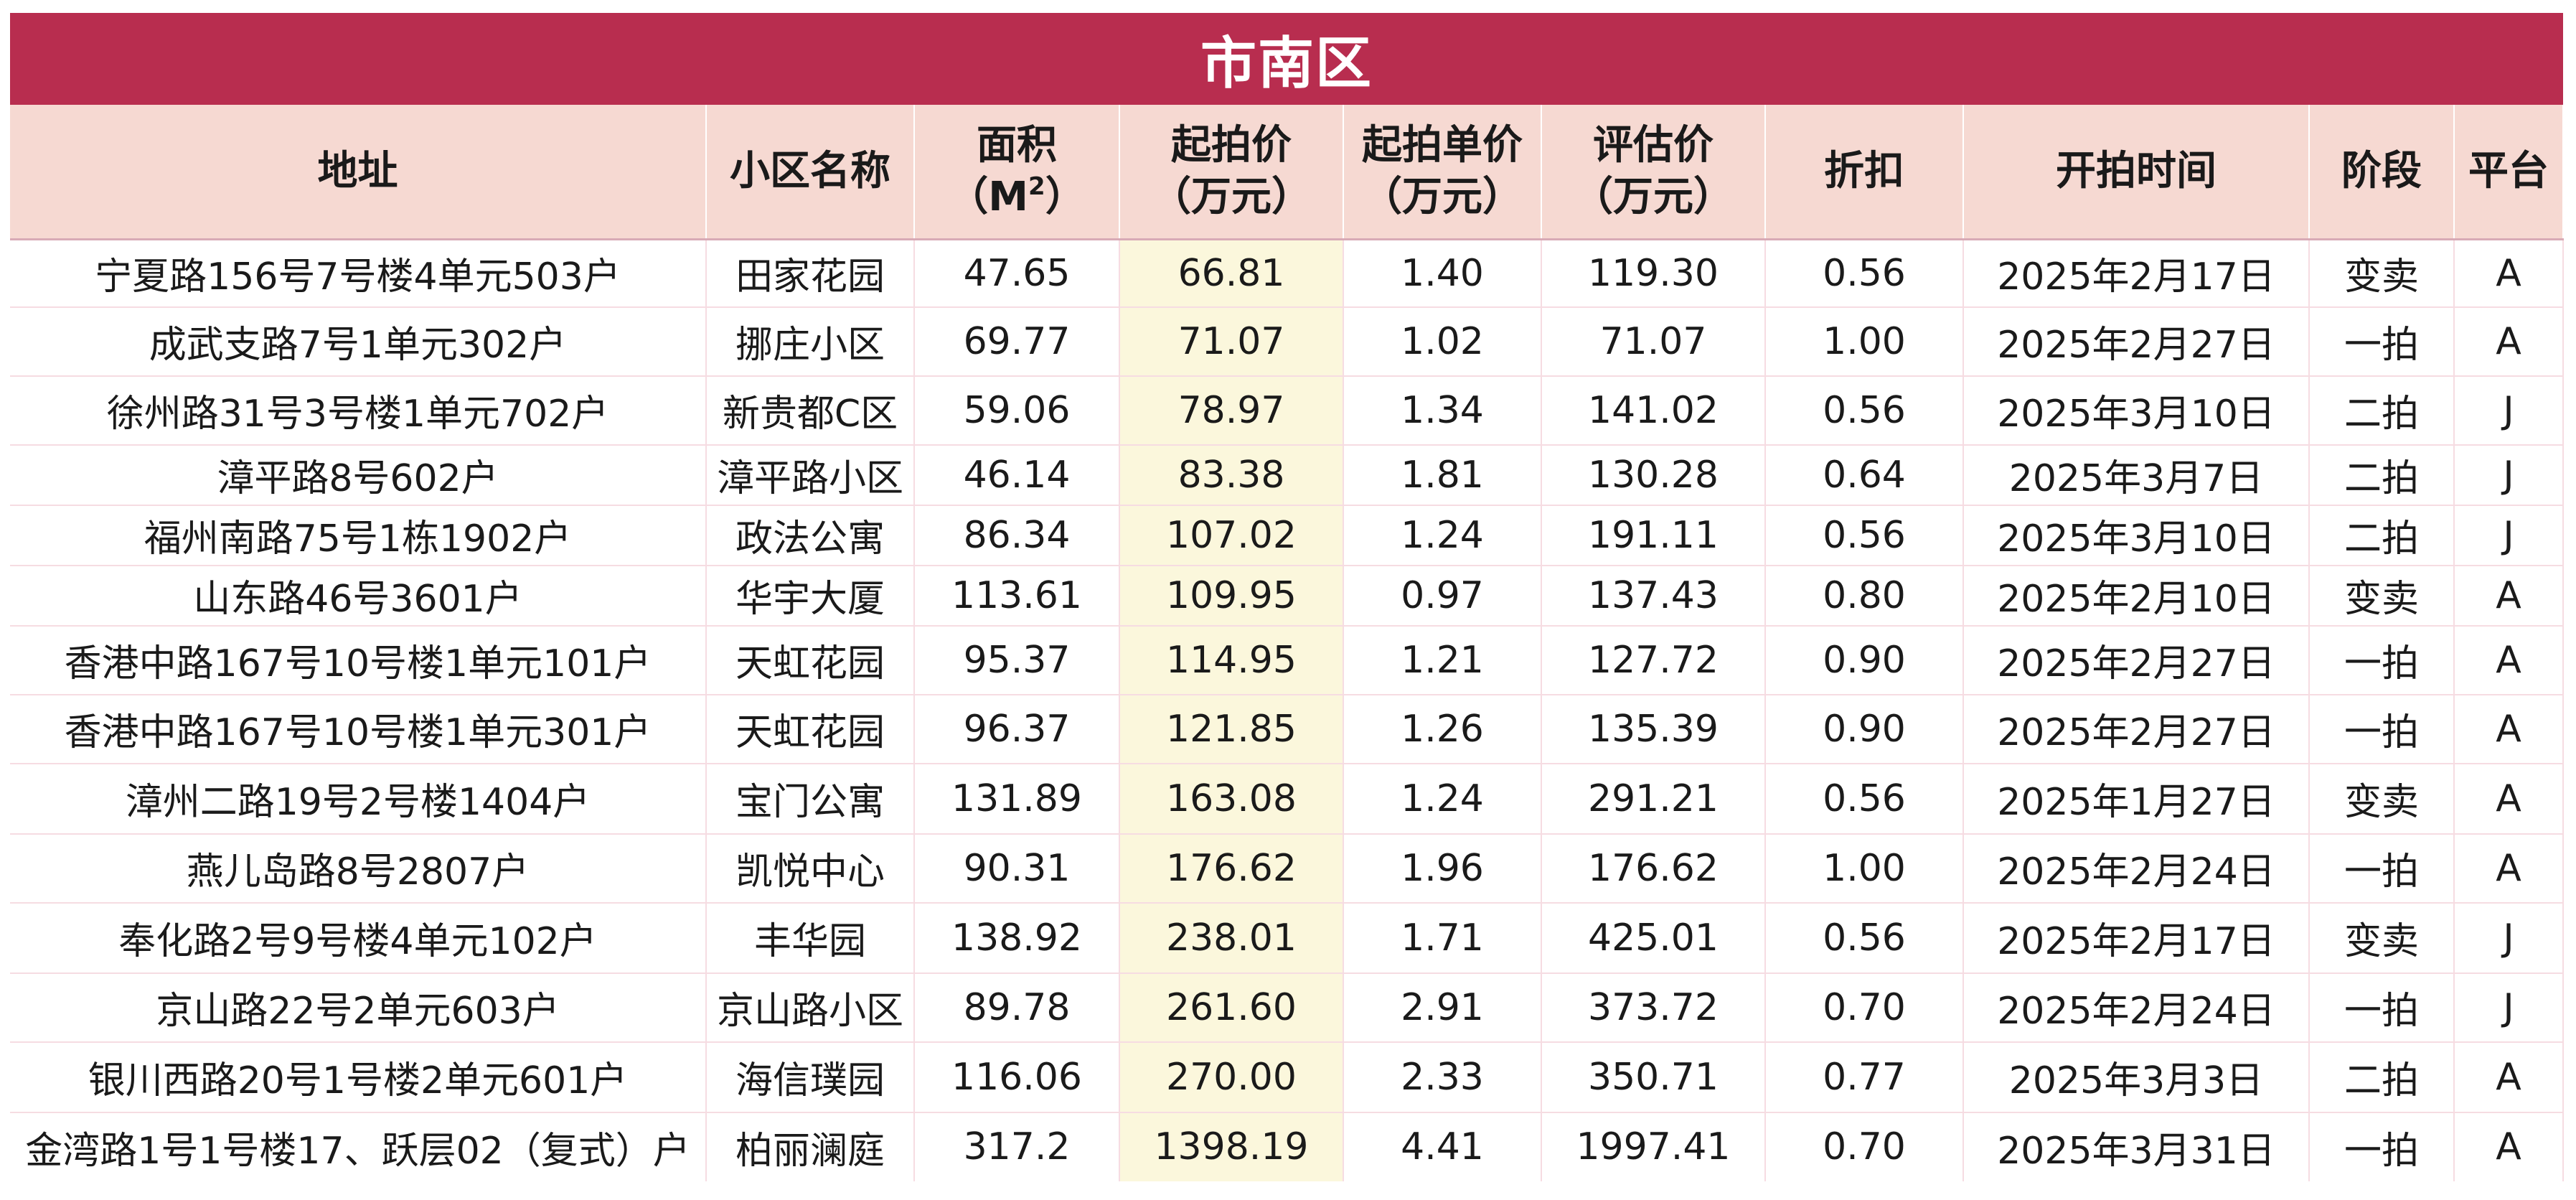  What do you see at coordinates (2136, 475) in the screenshot?
I see `auction-date-cell: 2025年3月7日` at bounding box center [2136, 475].